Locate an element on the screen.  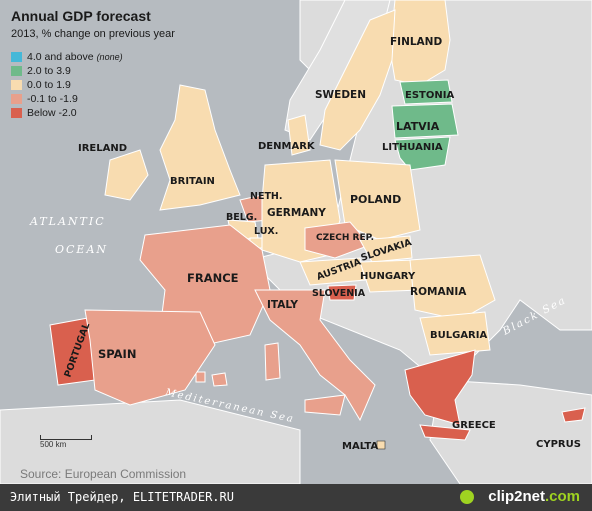
label-malta: MALTA is located at coordinates (360, 446).